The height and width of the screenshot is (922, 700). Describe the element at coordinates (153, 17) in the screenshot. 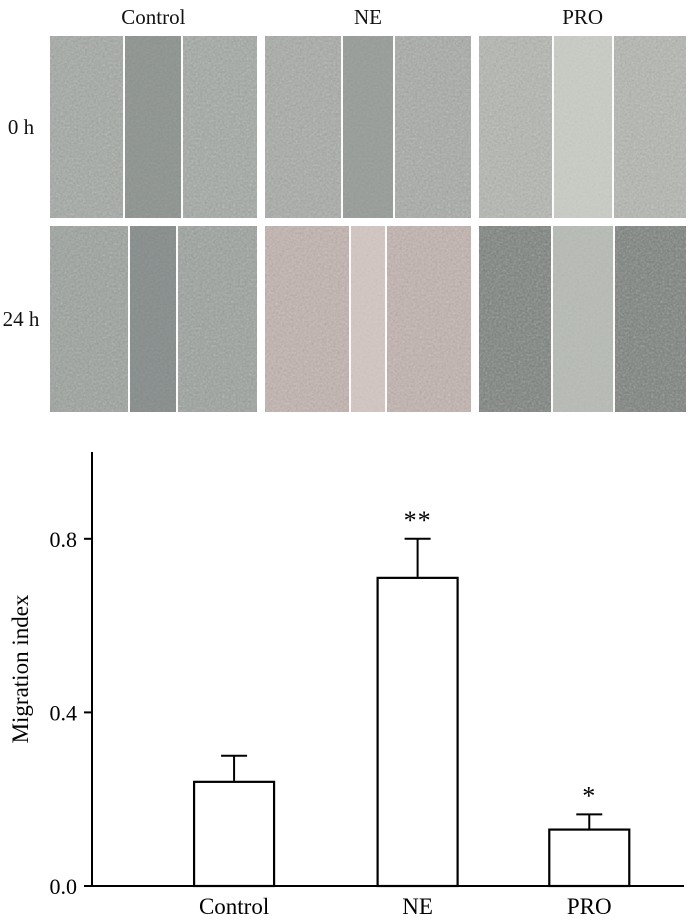

I see `col-label-control: Control` at that location.